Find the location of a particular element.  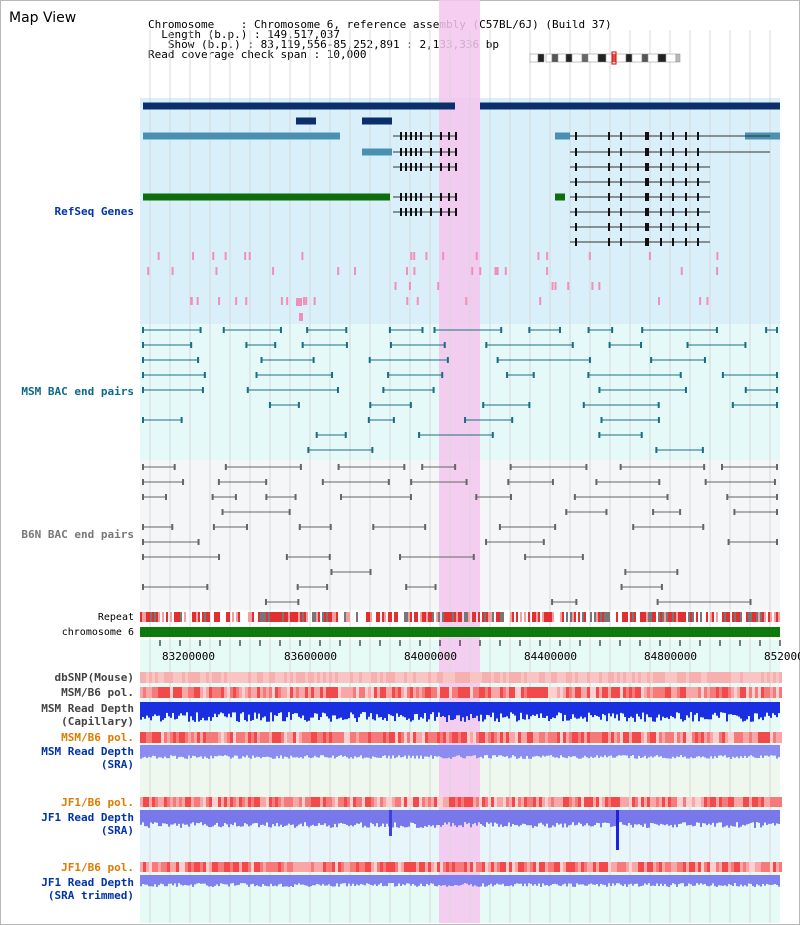

track-label-msm-bac: MSM BAC end pairs is located at coordinates (77, 391).